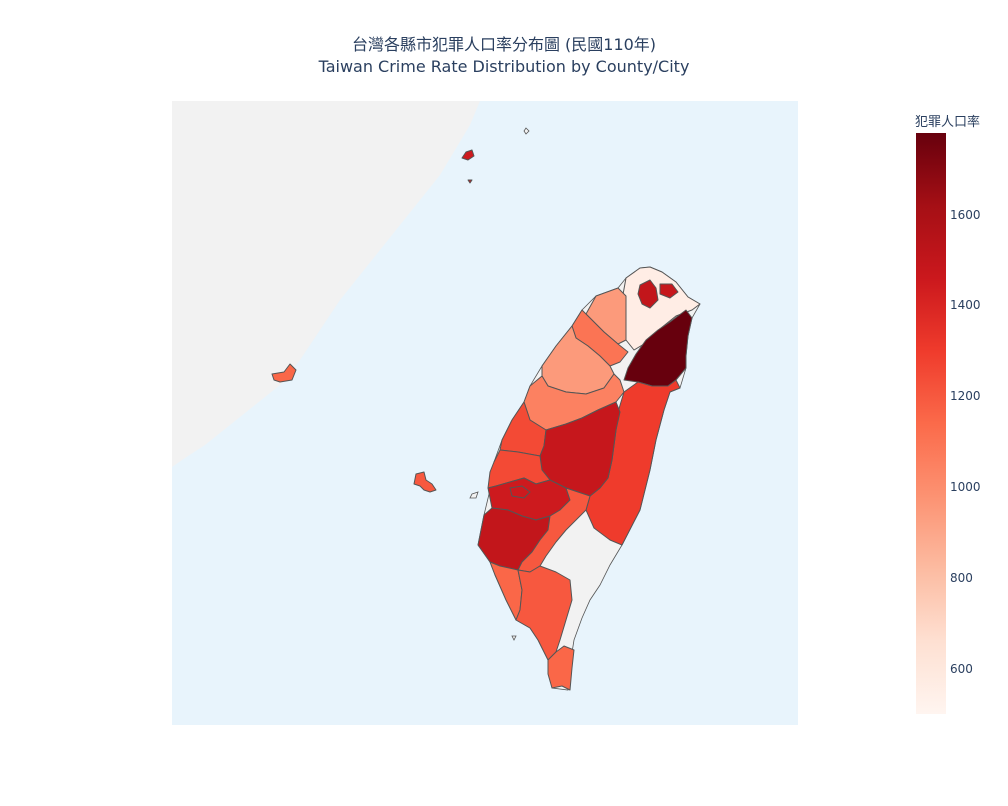 Image resolution: width=1008 pixels, height=806 pixels. Describe the element at coordinates (504, 44) in the screenshot. I see `map-title-chinese: 台灣各縣市犯罪人口率分布圖 (民國110年)` at that location.